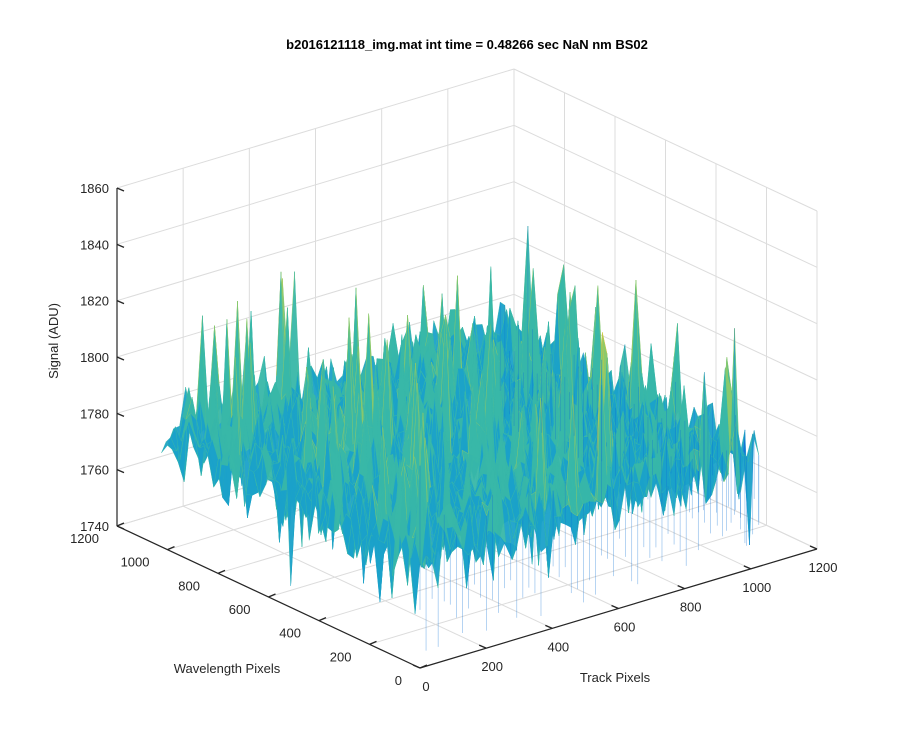  Describe the element at coordinates (615, 677) in the screenshot. I see `x-axis-label: Track Pixels` at that location.